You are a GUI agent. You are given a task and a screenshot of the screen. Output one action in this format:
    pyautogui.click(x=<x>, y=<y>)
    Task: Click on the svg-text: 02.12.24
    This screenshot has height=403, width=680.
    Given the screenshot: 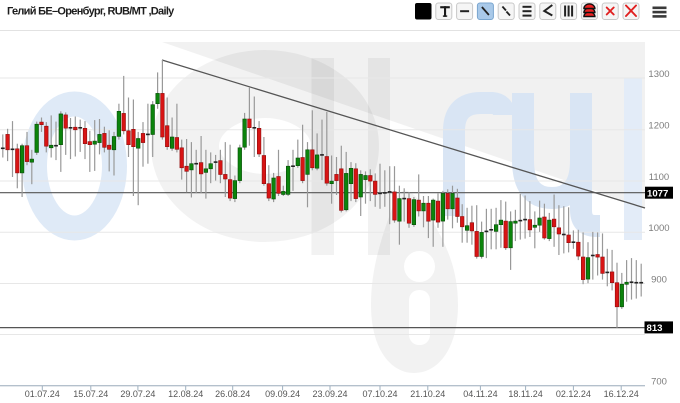 What is the action you would take?
    pyautogui.click(x=573, y=394)
    